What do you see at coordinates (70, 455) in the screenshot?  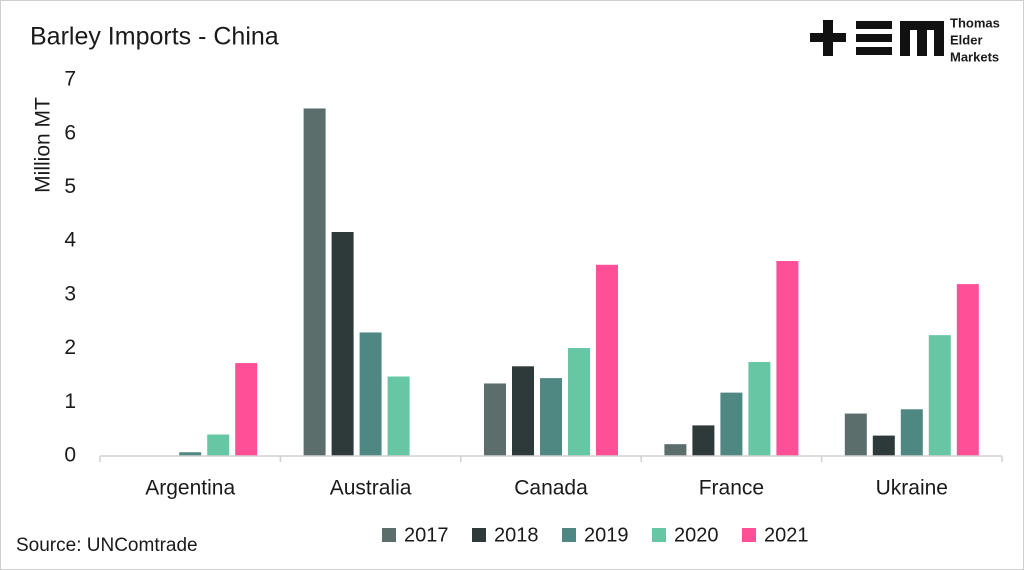 I see `y-tick-label: 0` at bounding box center [70, 455].